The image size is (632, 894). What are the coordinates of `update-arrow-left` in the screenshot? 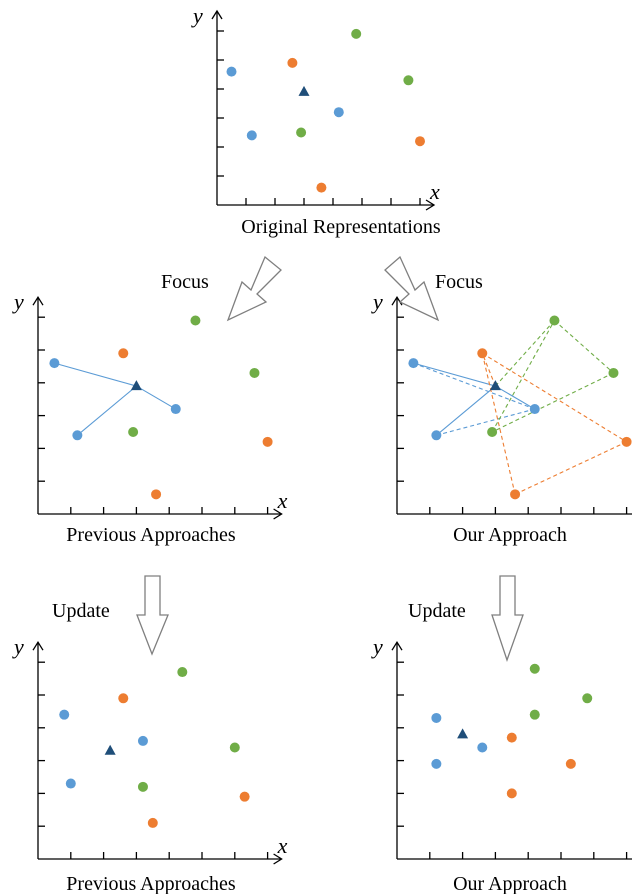 It's located at (152, 615).